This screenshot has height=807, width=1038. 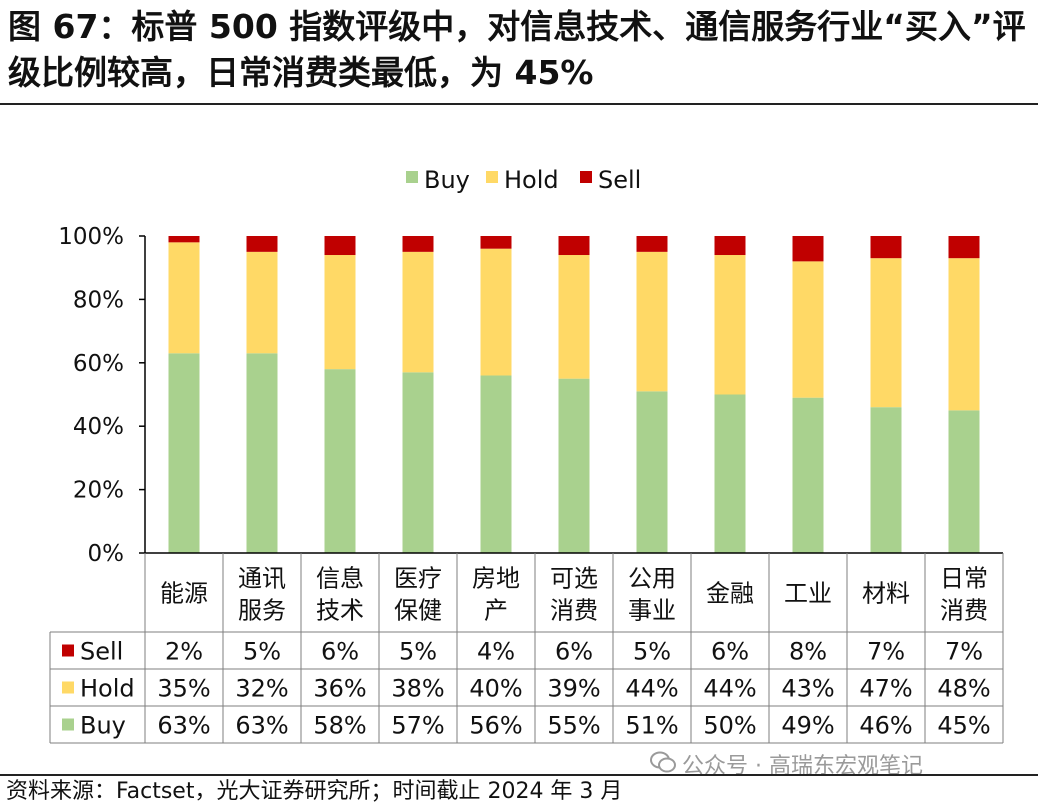 I want to click on y-tick-label: 40%, so click(x=98, y=427).